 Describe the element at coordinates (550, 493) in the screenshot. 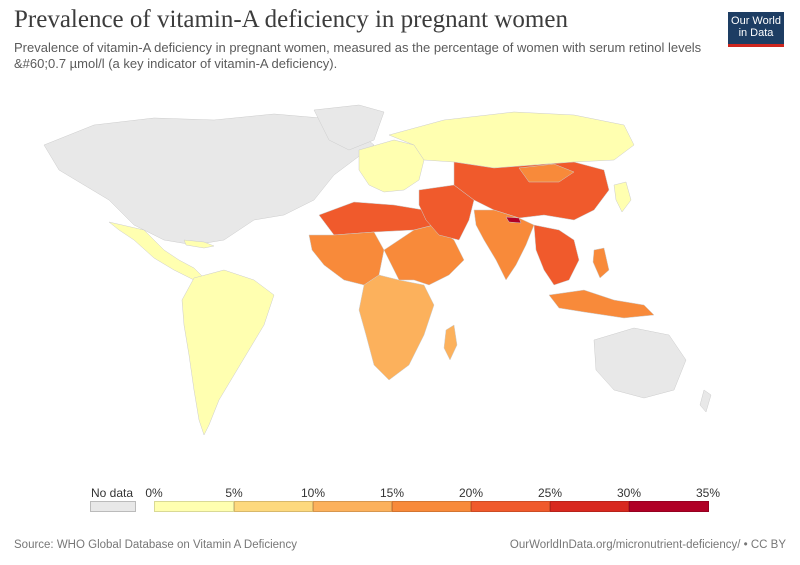

I see `legend-tick-25: 25%` at that location.